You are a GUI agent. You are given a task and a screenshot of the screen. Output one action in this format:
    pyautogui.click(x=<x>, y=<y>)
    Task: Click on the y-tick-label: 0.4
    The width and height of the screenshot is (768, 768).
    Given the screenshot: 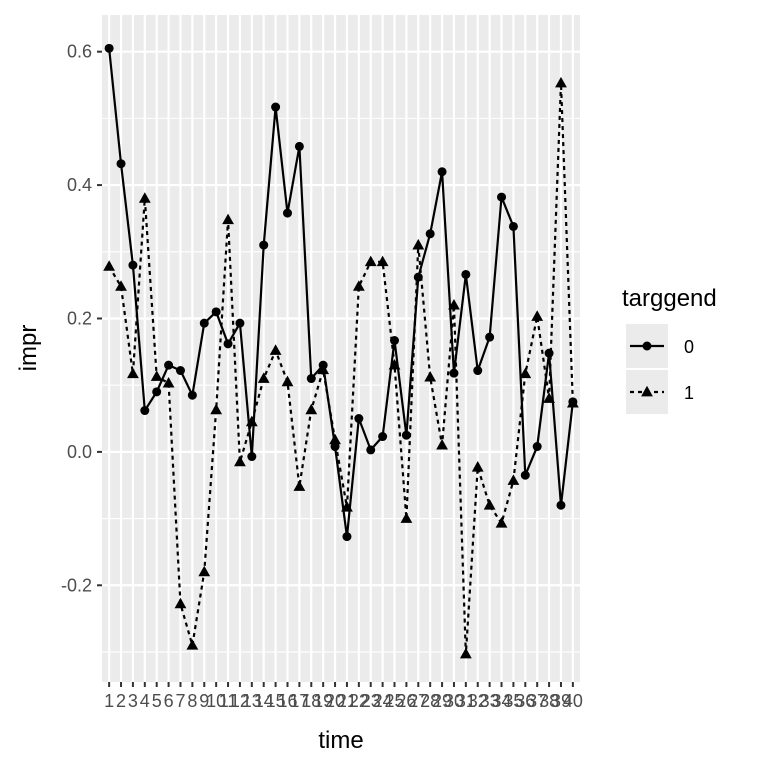 What is the action you would take?
    pyautogui.click(x=79, y=185)
    